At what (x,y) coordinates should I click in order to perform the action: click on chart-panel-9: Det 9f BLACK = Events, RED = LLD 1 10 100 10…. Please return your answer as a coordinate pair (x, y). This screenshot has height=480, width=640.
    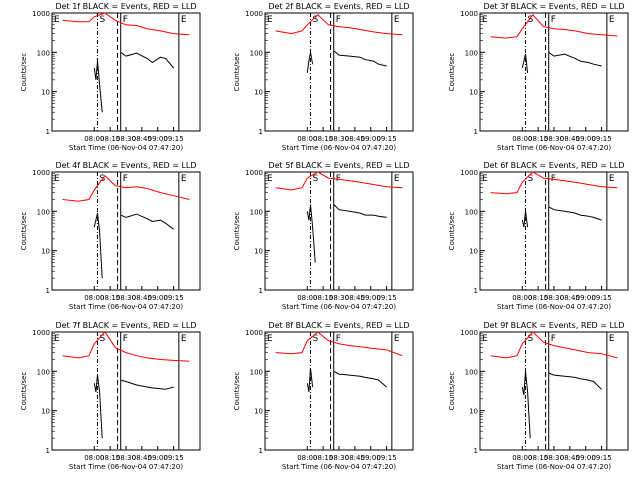
    Looking at the image, I should click on (538, 396).